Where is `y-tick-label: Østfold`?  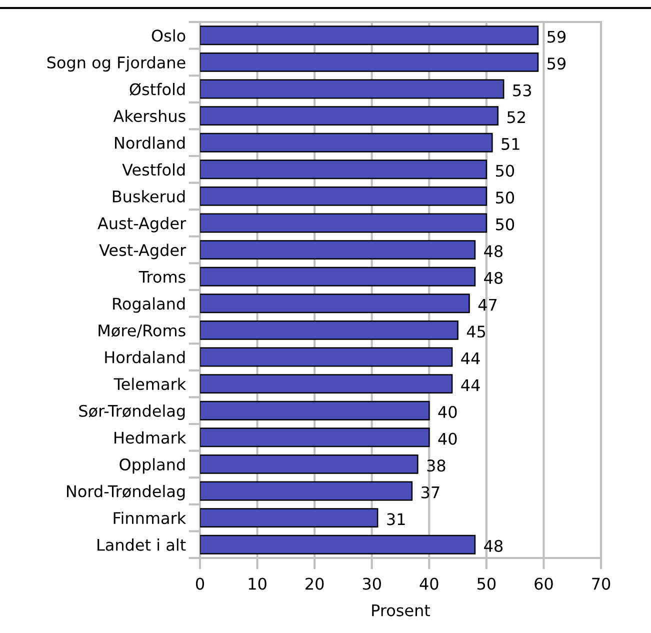 y-tick-label: Østfold is located at coordinates (157, 89).